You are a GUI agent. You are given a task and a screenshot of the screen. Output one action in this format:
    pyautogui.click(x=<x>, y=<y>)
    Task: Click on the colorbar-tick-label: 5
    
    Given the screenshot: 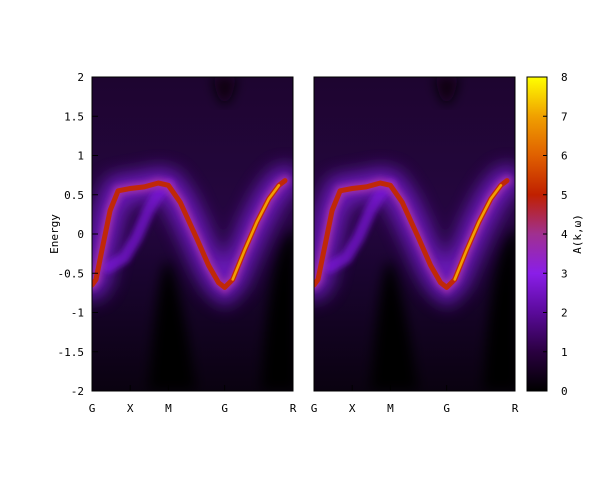 What is the action you would take?
    pyautogui.click(x=564, y=195)
    